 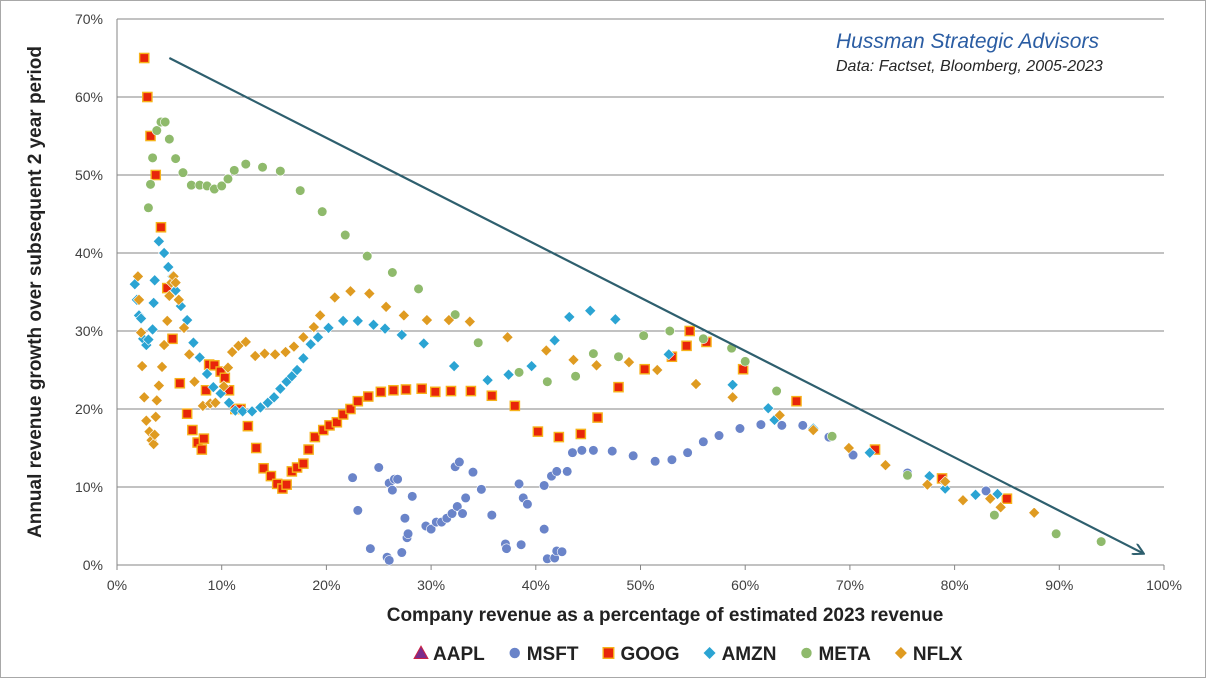 What do you see at coordinates (543, 654) in the screenshot?
I see `legend-item-msft: MSFT` at bounding box center [543, 654].